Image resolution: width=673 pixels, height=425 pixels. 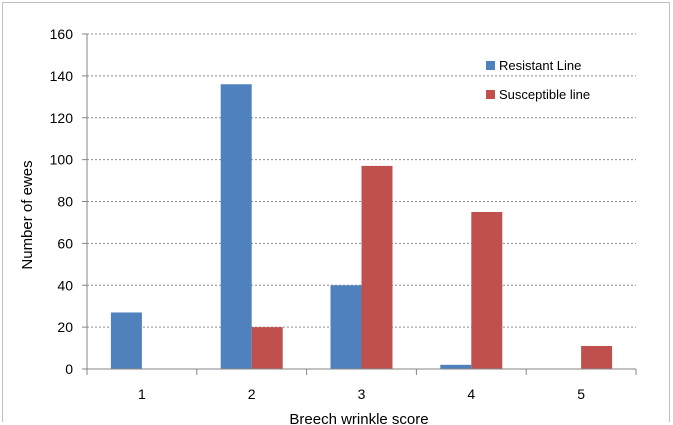 I want to click on x-tick-labels: 1 2 3 4 5, so click(x=361, y=394).